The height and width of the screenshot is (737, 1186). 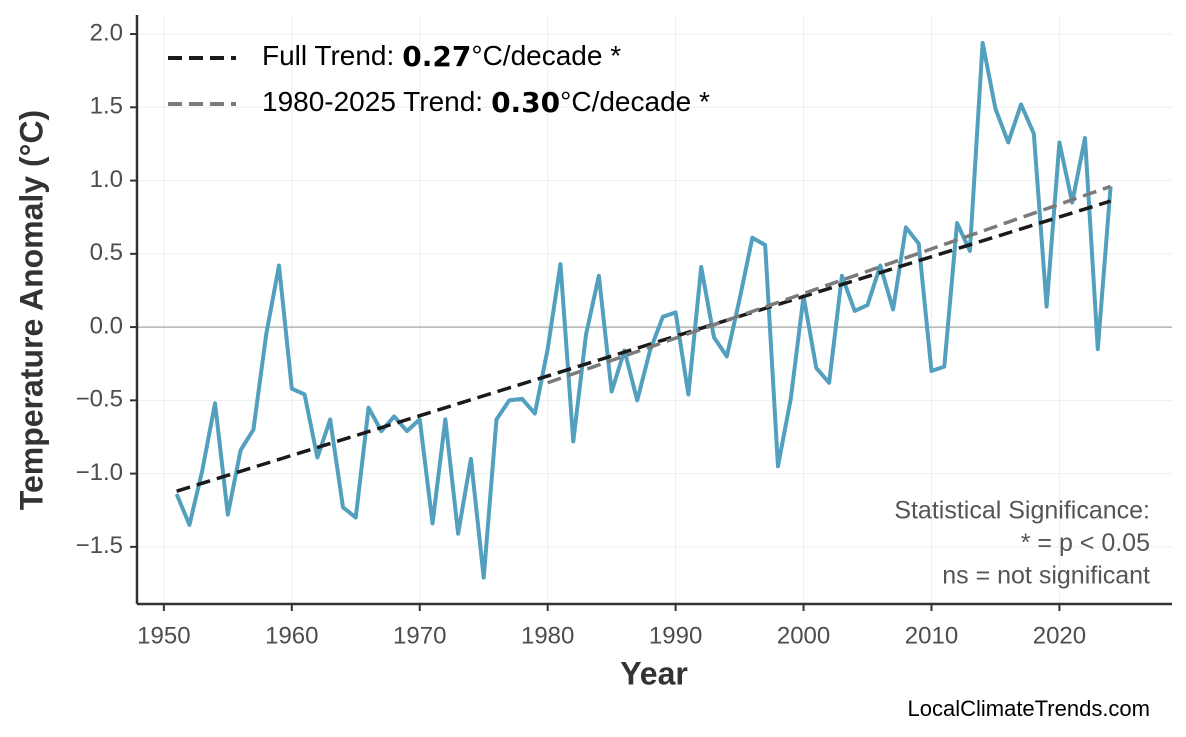 I want to click on x-tick-label: 1950, so click(x=163, y=635).